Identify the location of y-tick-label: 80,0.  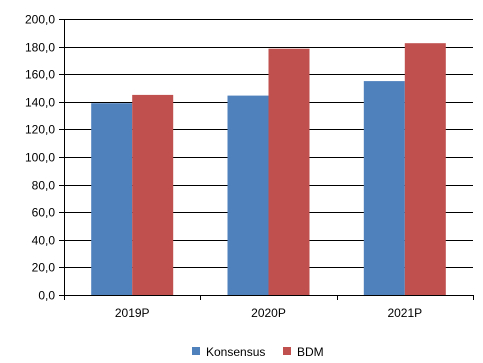
(44, 186).